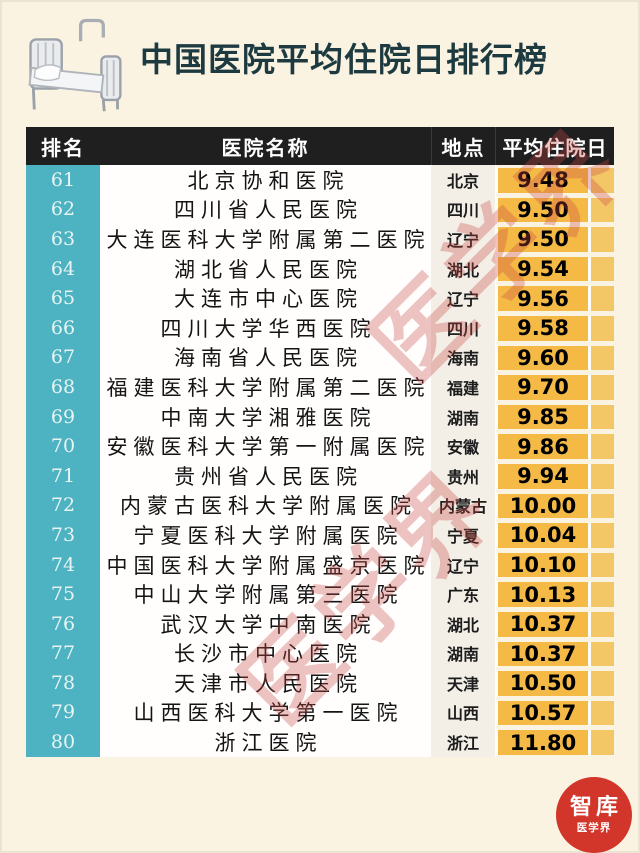 This screenshot has width=640, height=853. Describe the element at coordinates (554, 416) in the screenshot. I see `avg-stay-cell: 9.85` at that location.